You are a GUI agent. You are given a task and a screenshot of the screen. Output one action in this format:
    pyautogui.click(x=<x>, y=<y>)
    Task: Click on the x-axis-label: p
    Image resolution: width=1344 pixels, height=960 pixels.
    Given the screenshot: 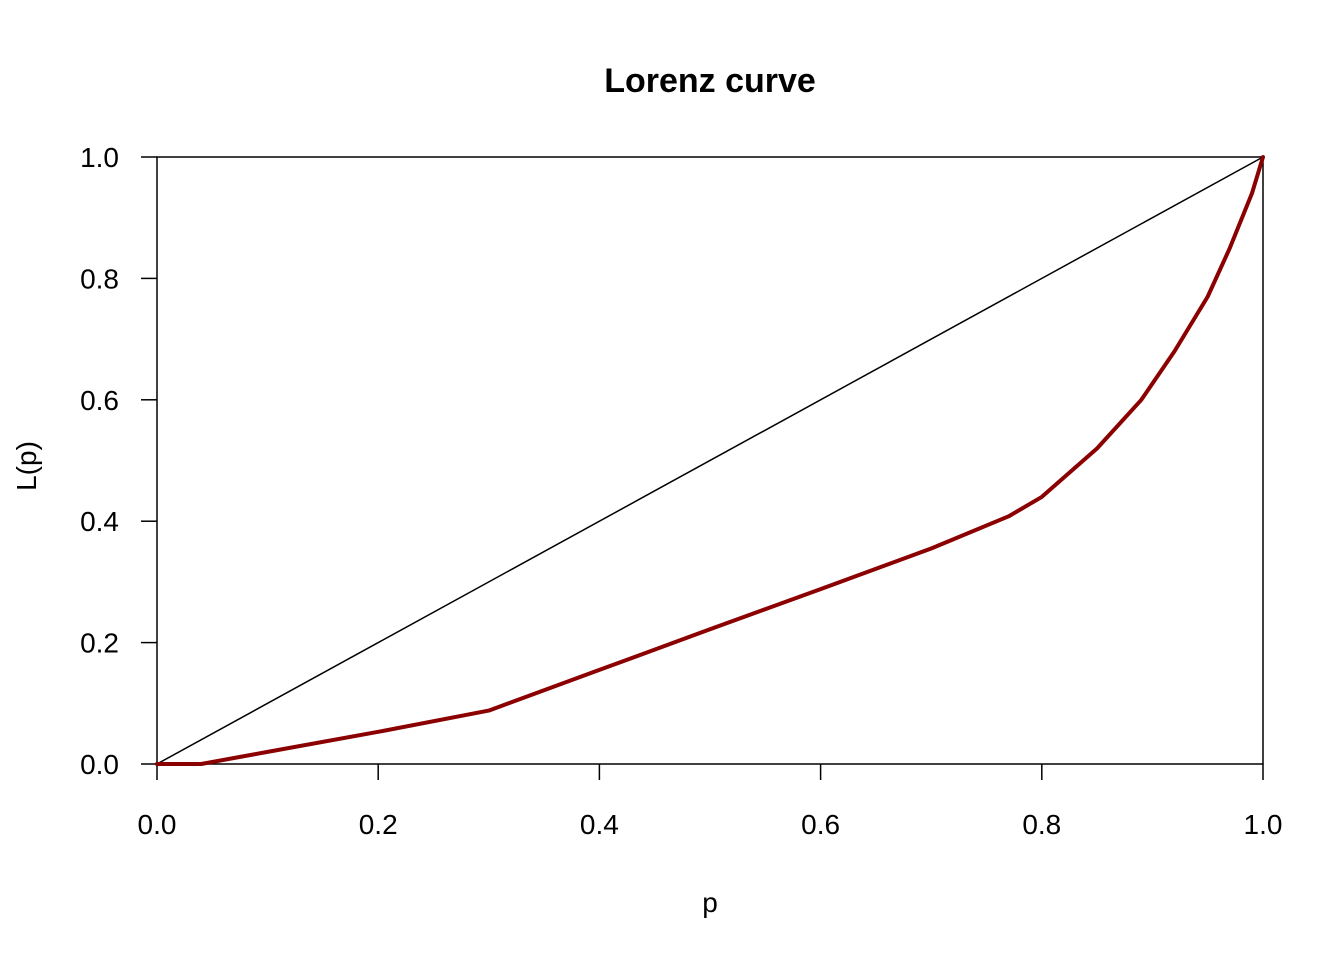 What is the action you would take?
    pyautogui.click(x=710, y=902)
    